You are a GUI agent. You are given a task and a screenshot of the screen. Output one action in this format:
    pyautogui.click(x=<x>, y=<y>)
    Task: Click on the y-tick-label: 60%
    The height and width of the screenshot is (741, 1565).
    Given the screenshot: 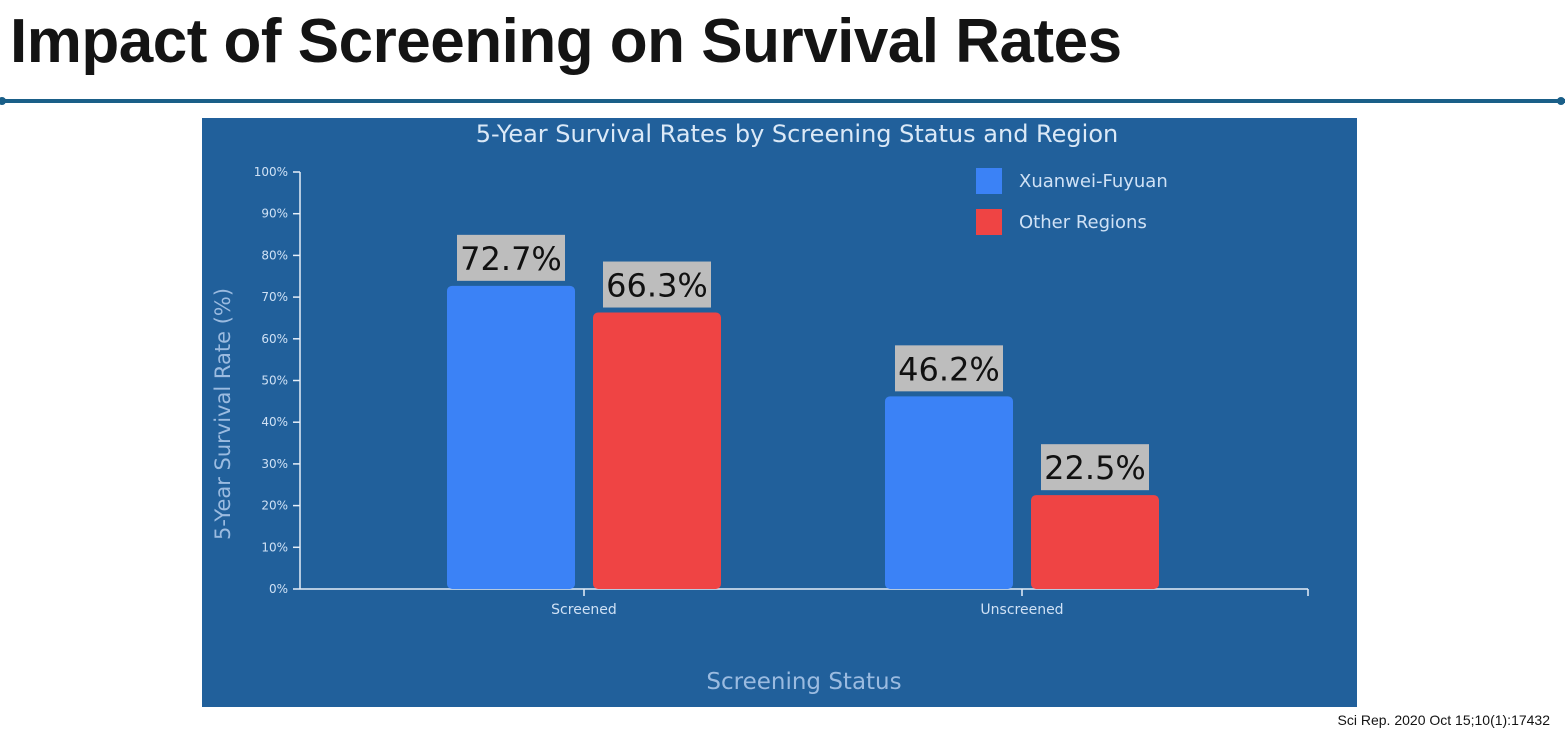 What is the action you would take?
    pyautogui.click(x=274, y=339)
    